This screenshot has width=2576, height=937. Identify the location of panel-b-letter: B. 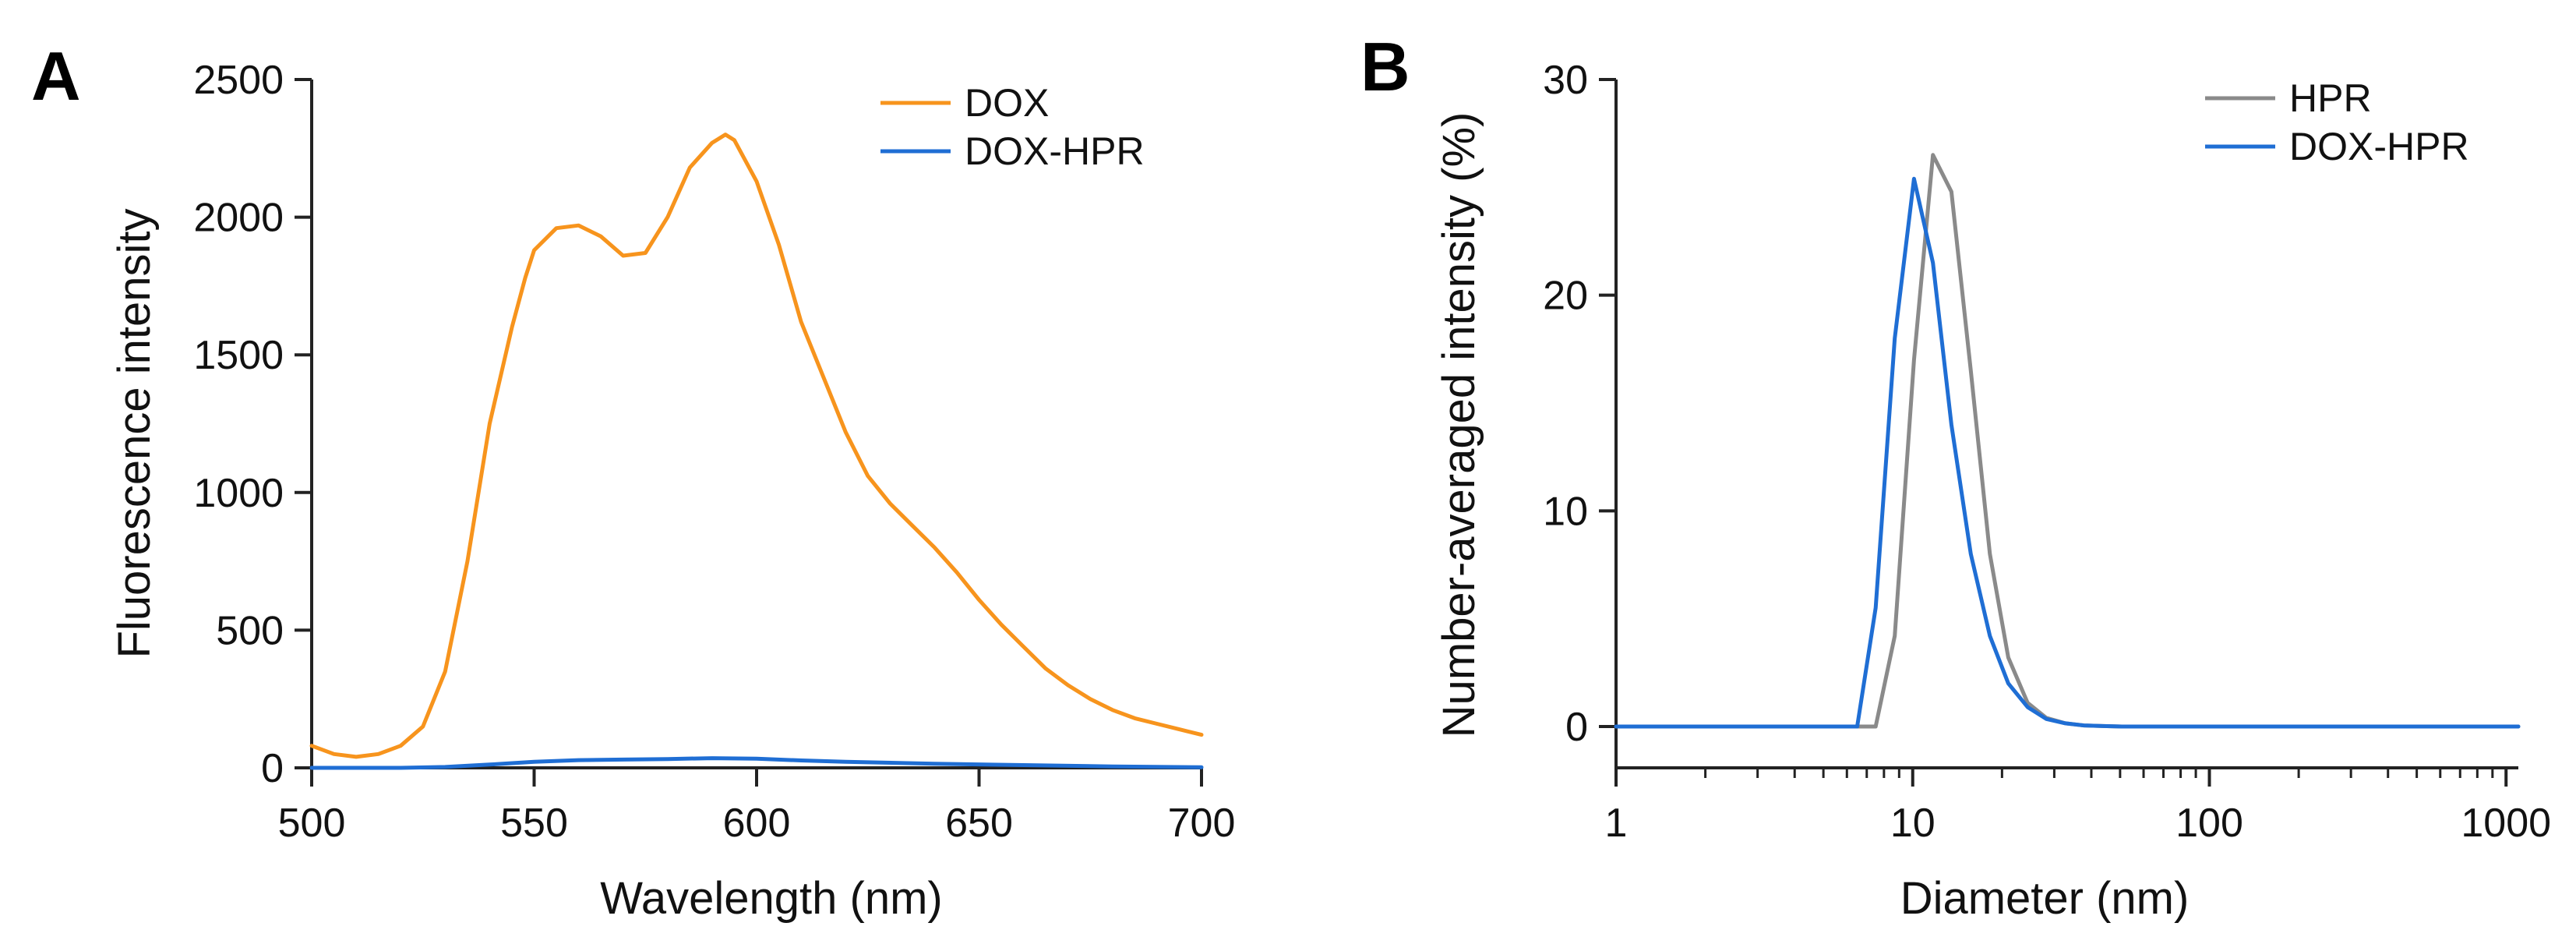
(1385, 66).